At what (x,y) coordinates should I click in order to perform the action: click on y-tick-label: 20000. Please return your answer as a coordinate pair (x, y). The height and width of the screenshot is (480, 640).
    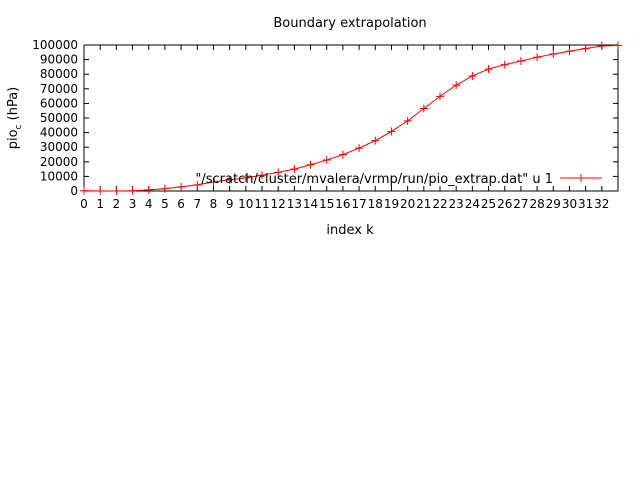
    Looking at the image, I should click on (59, 162).